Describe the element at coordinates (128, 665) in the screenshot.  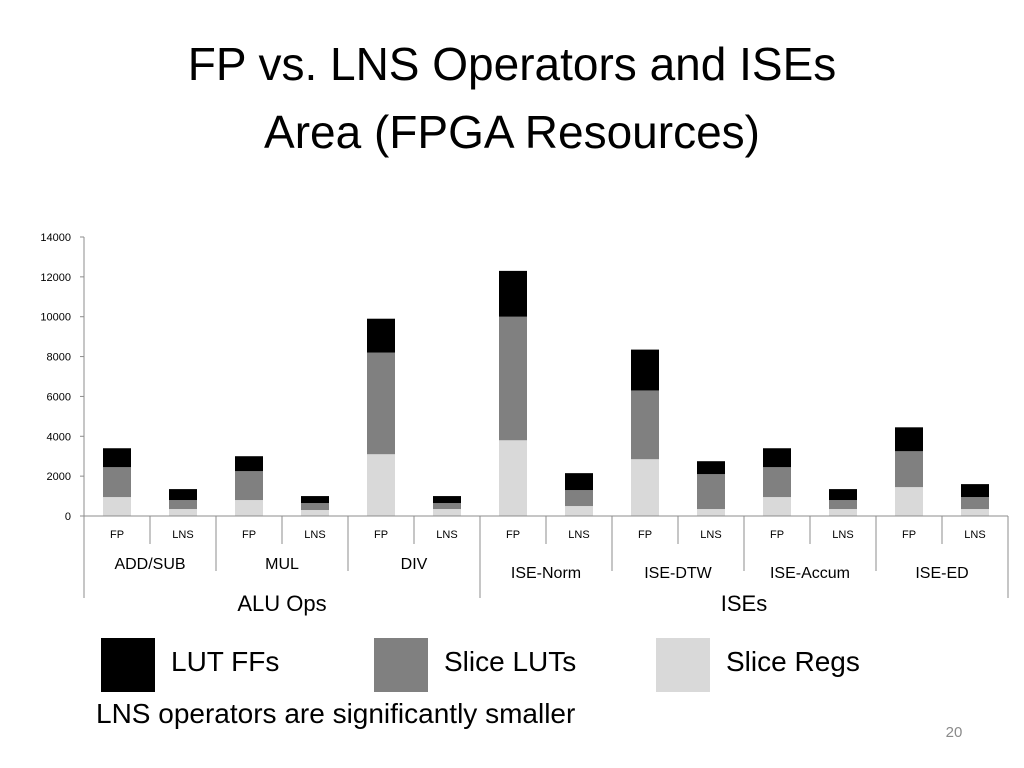
I see `legend-swatch-lut-ffs` at that location.